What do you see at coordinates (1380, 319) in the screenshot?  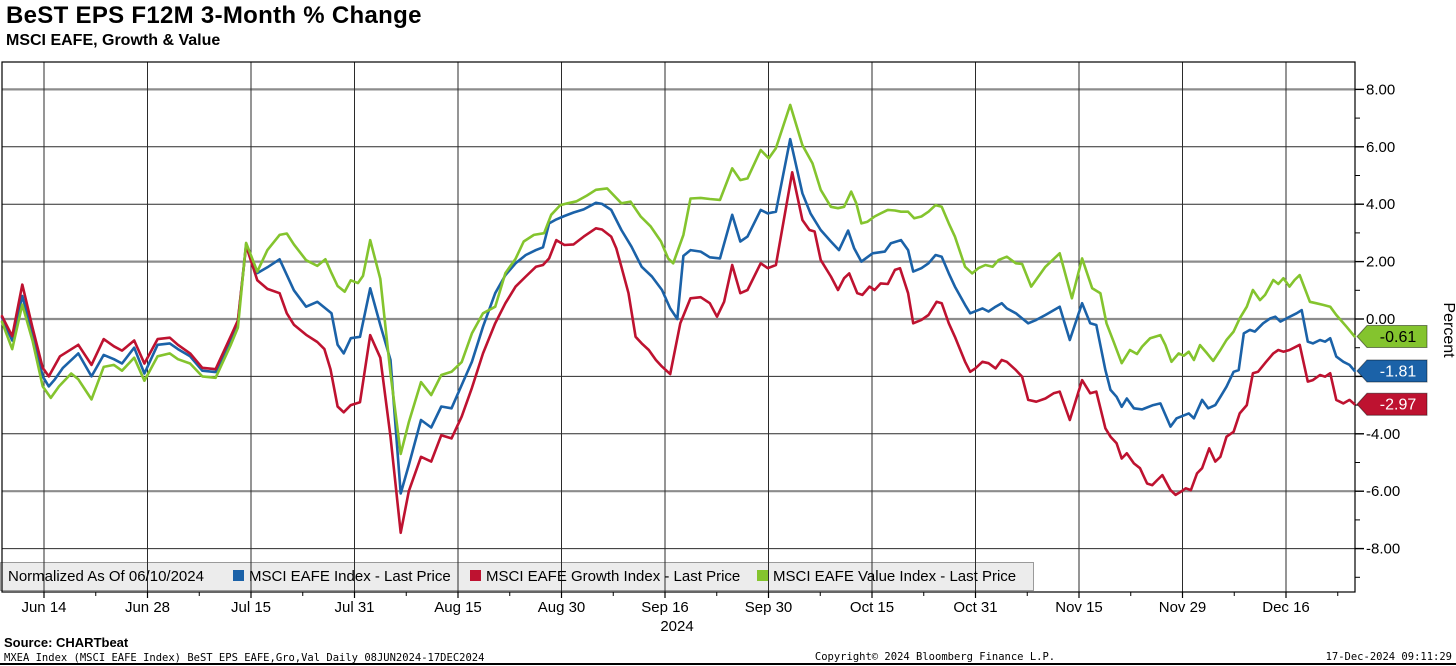 I see `y-tick-label: 0.00` at bounding box center [1380, 319].